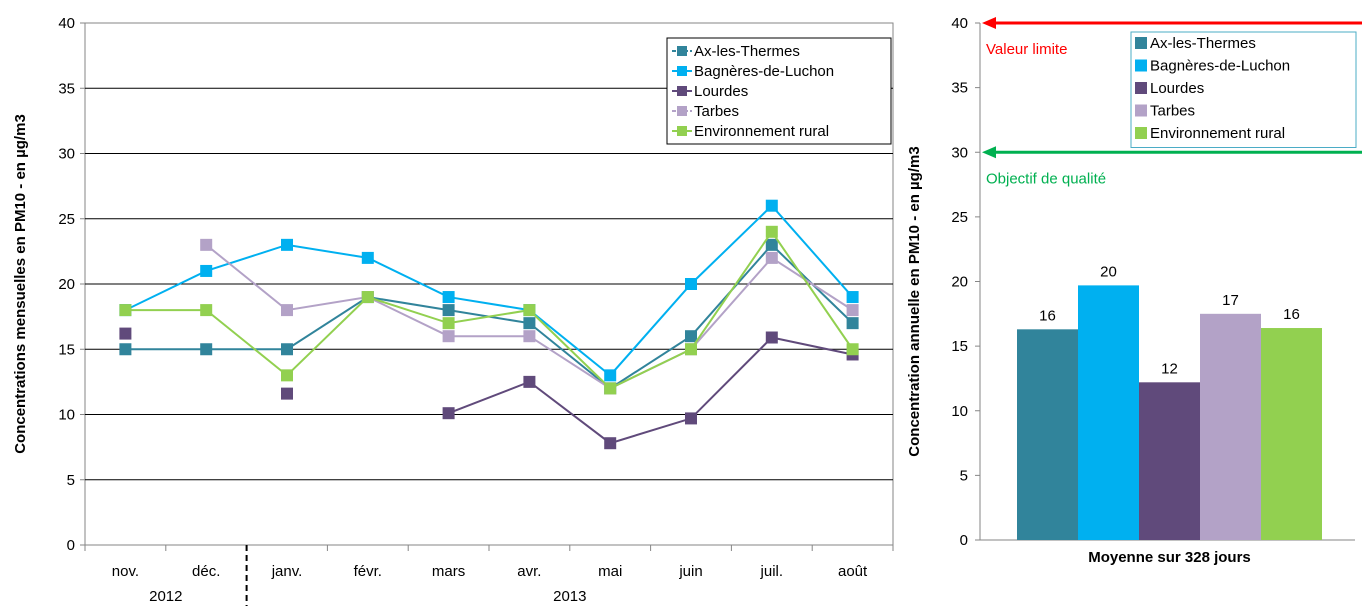 The image size is (1362, 606). Describe the element at coordinates (772, 571) in the screenshot. I see `x-tick-label: juil.` at that location.